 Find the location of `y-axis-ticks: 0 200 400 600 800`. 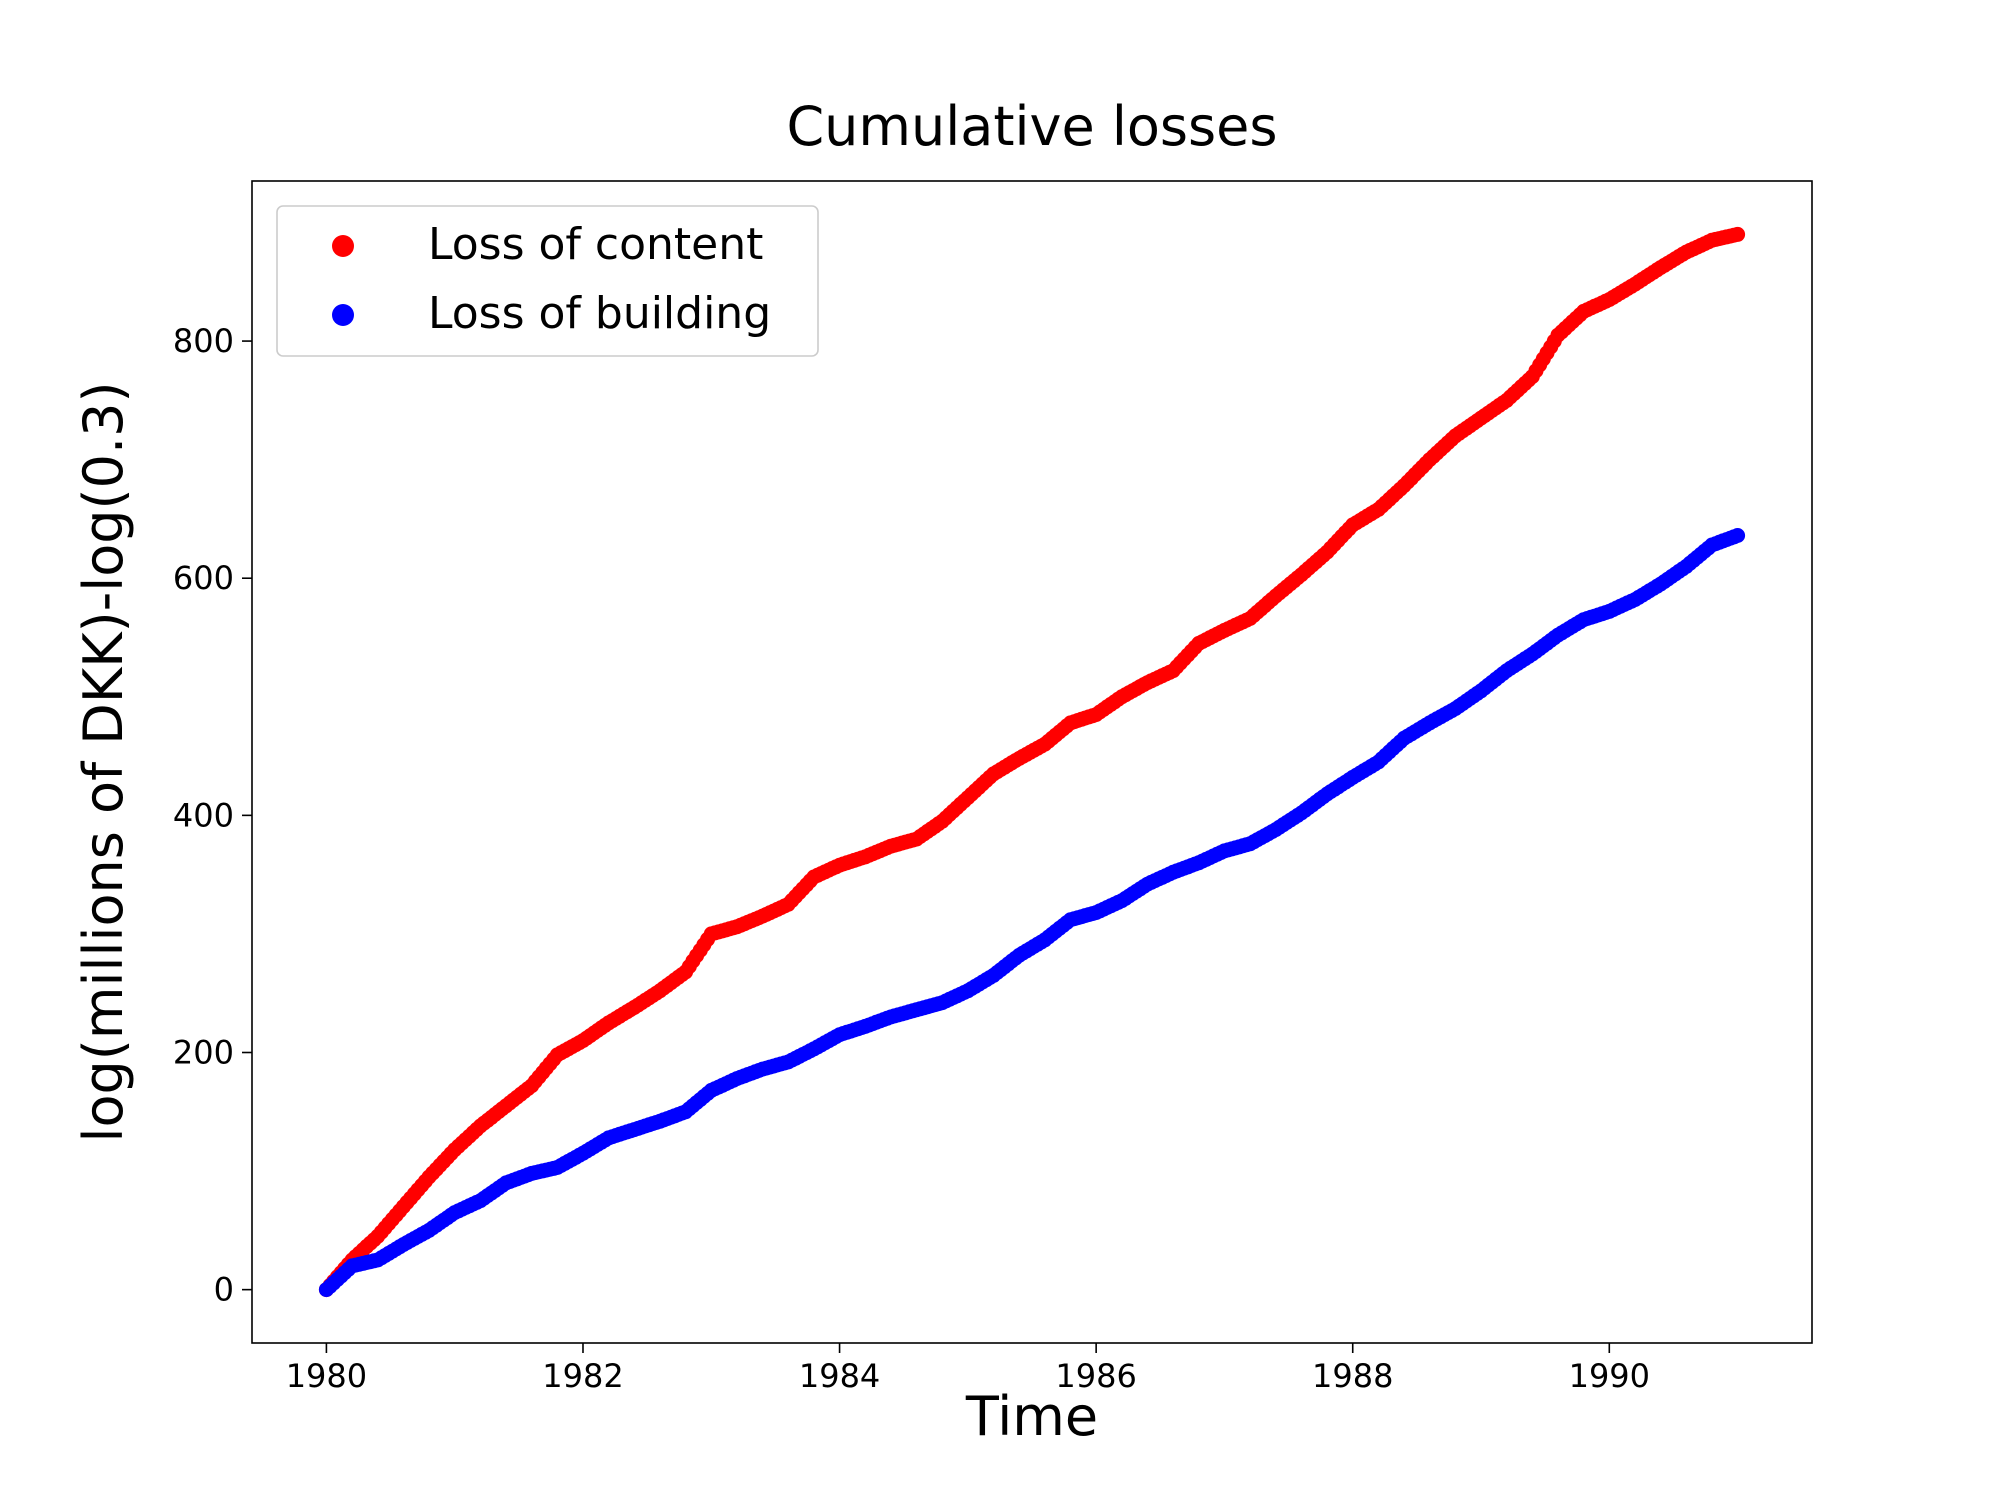

y-axis-ticks: 0 200 400 600 800 is located at coordinates (212, 815).